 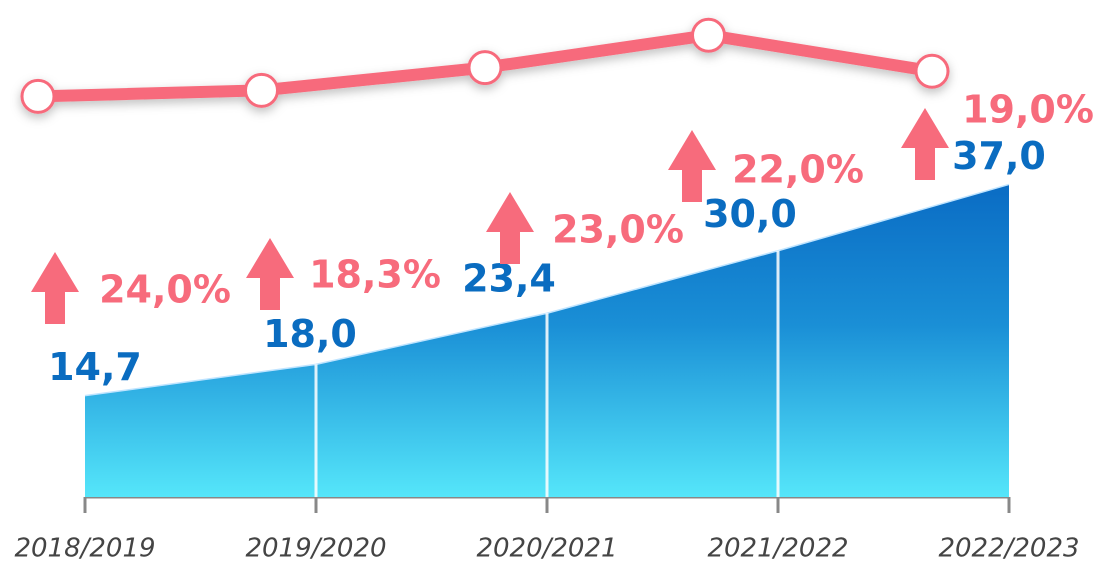 I want to click on line-group, so click(x=485, y=65).